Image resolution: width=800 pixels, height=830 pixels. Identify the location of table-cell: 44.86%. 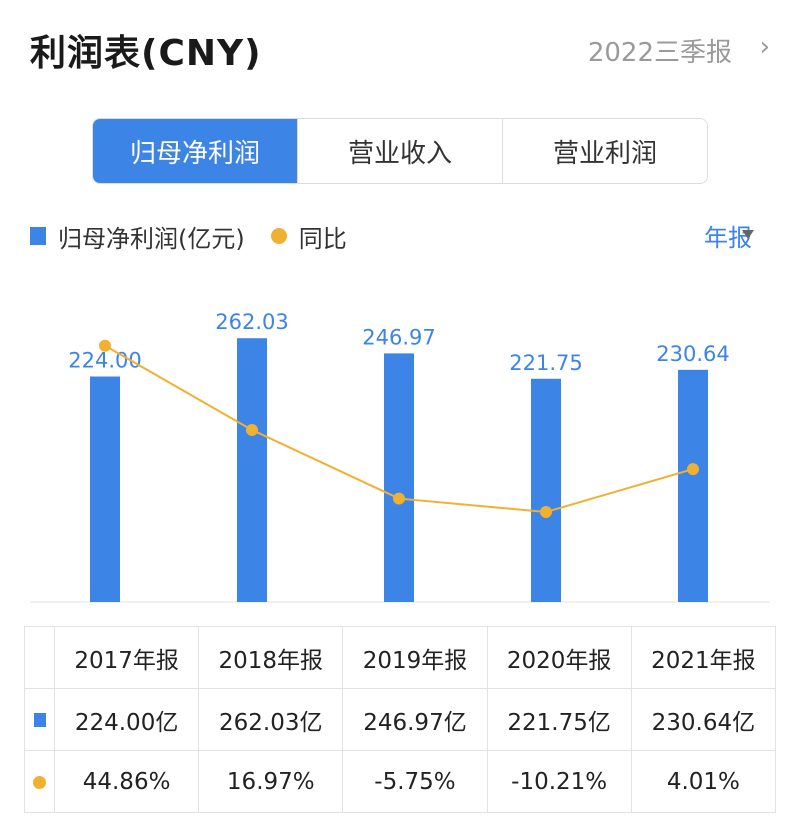
(126, 781).